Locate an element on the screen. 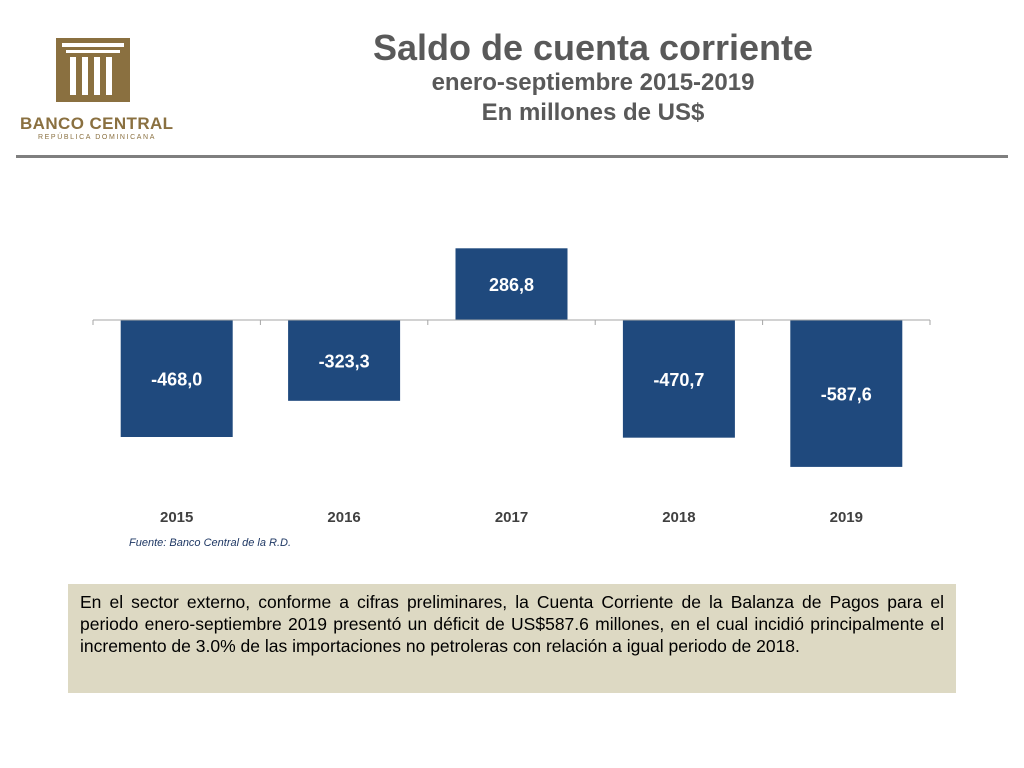 The height and width of the screenshot is (768, 1024). bar-2019 is located at coordinates (846, 393).